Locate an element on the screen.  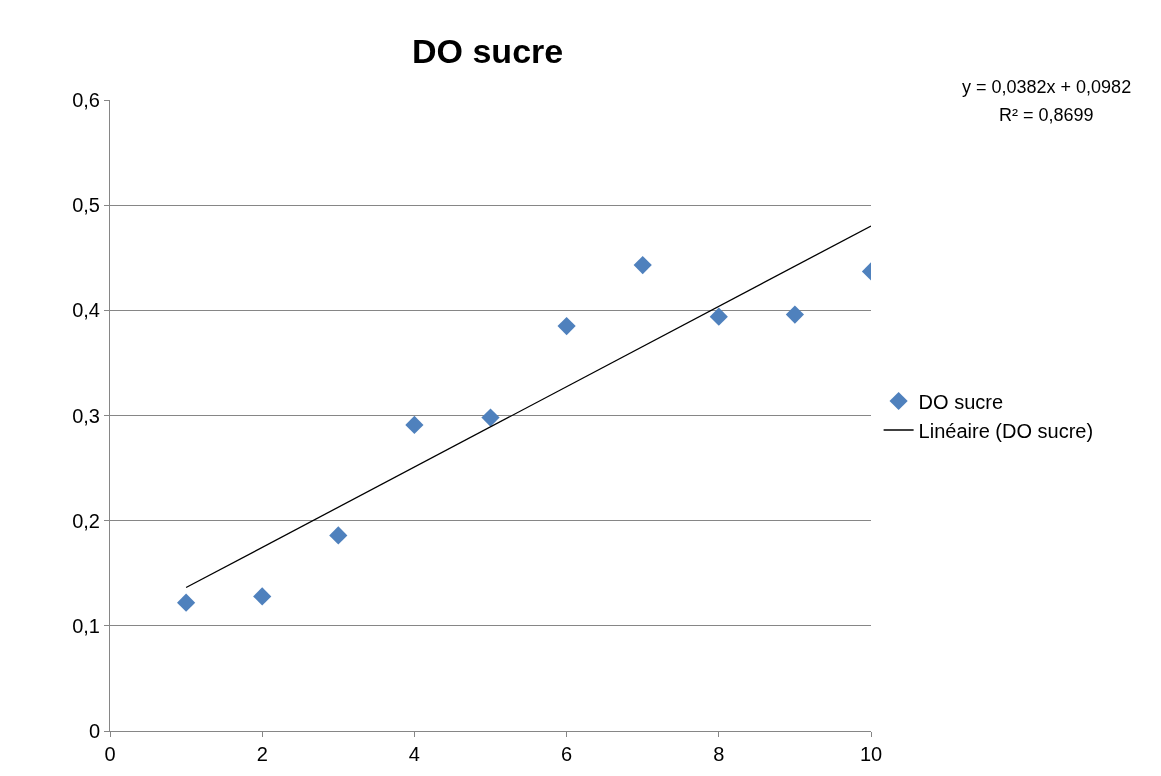
chart-title: DO sucre is located at coordinates (488, 50).